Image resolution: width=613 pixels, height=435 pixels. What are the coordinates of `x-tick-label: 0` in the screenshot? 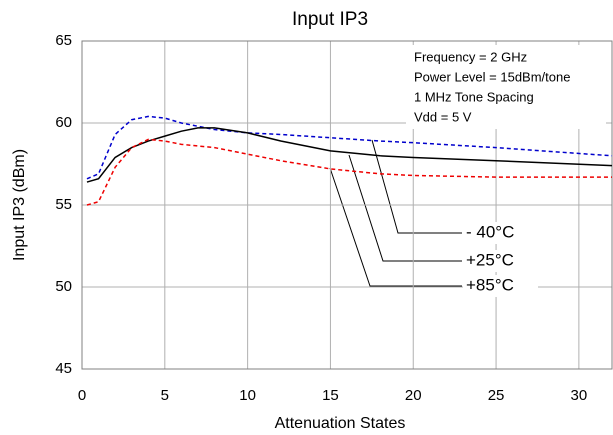 It's located at (82, 395).